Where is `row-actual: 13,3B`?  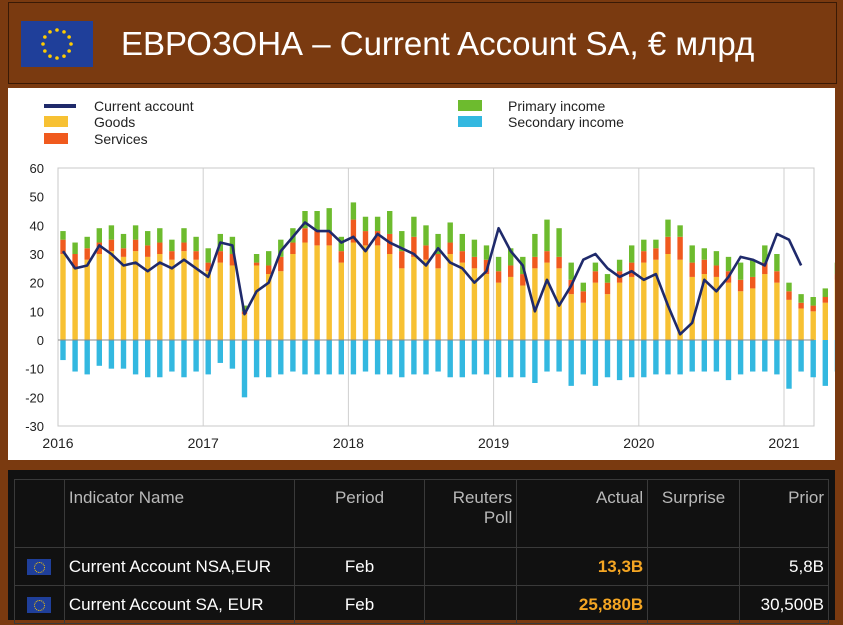
row-actual: 13,3B is located at coordinates (582, 566).